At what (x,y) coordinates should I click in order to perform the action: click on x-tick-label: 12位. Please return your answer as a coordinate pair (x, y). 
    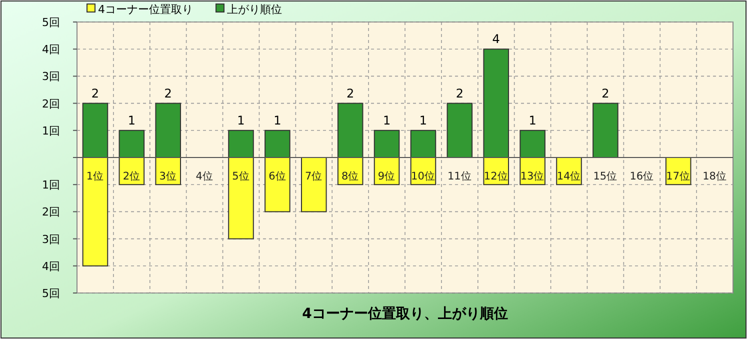
    Looking at the image, I should click on (496, 176).